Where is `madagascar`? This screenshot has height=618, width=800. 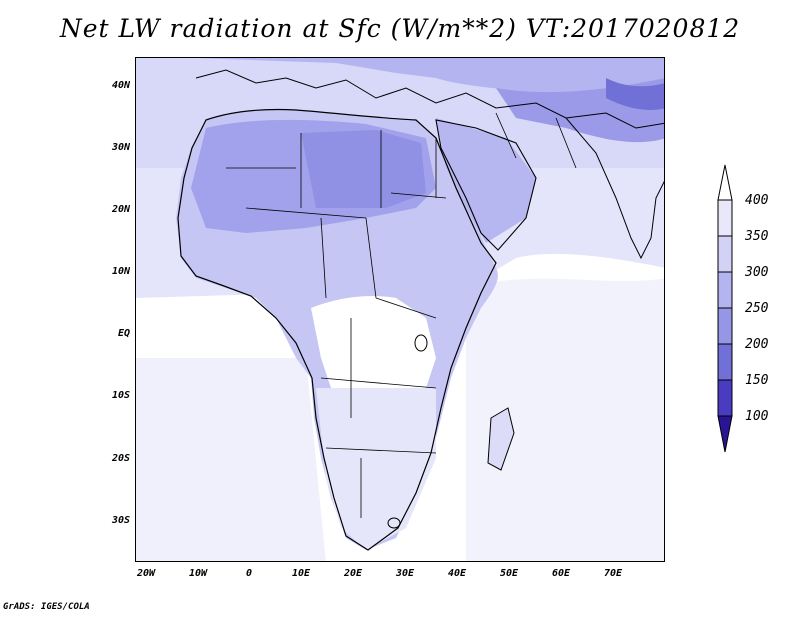 madagascar is located at coordinates (501, 439).